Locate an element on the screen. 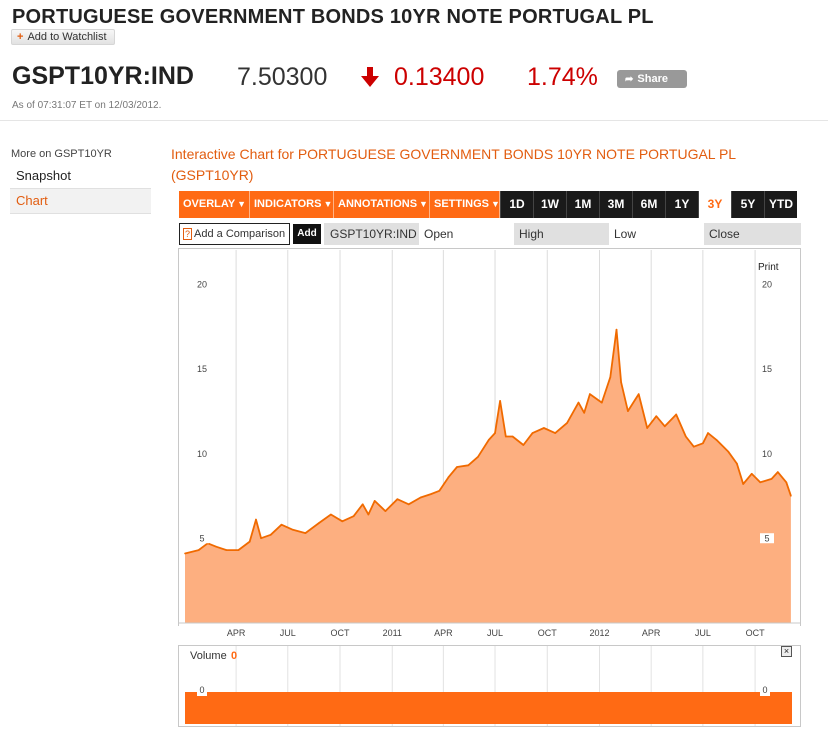 The width and height of the screenshot is (828, 740). share-button: ➦ Share is located at coordinates (652, 79).